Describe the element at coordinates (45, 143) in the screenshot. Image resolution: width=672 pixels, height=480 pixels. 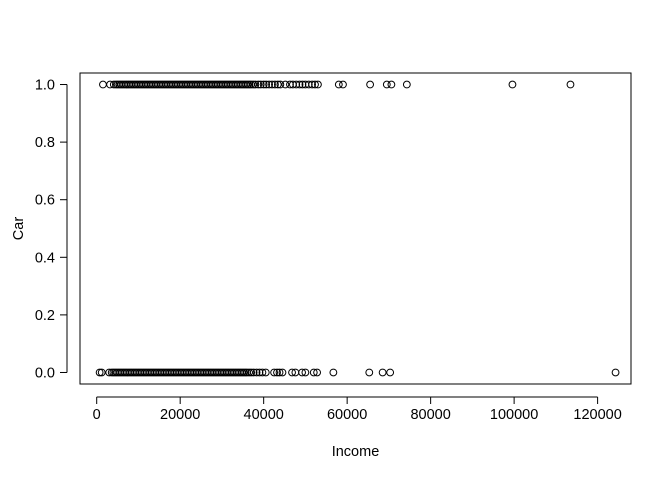
I see `y-tick-label: 0.8` at that location.